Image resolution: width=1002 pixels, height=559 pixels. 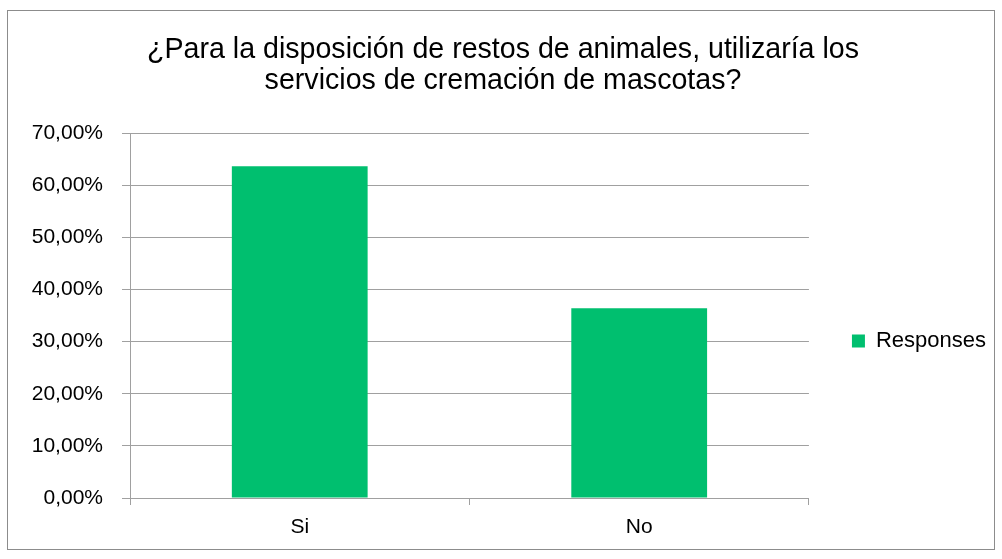 What do you see at coordinates (67, 288) in the screenshot?
I see `y-tick-label: 40,00%` at bounding box center [67, 288].